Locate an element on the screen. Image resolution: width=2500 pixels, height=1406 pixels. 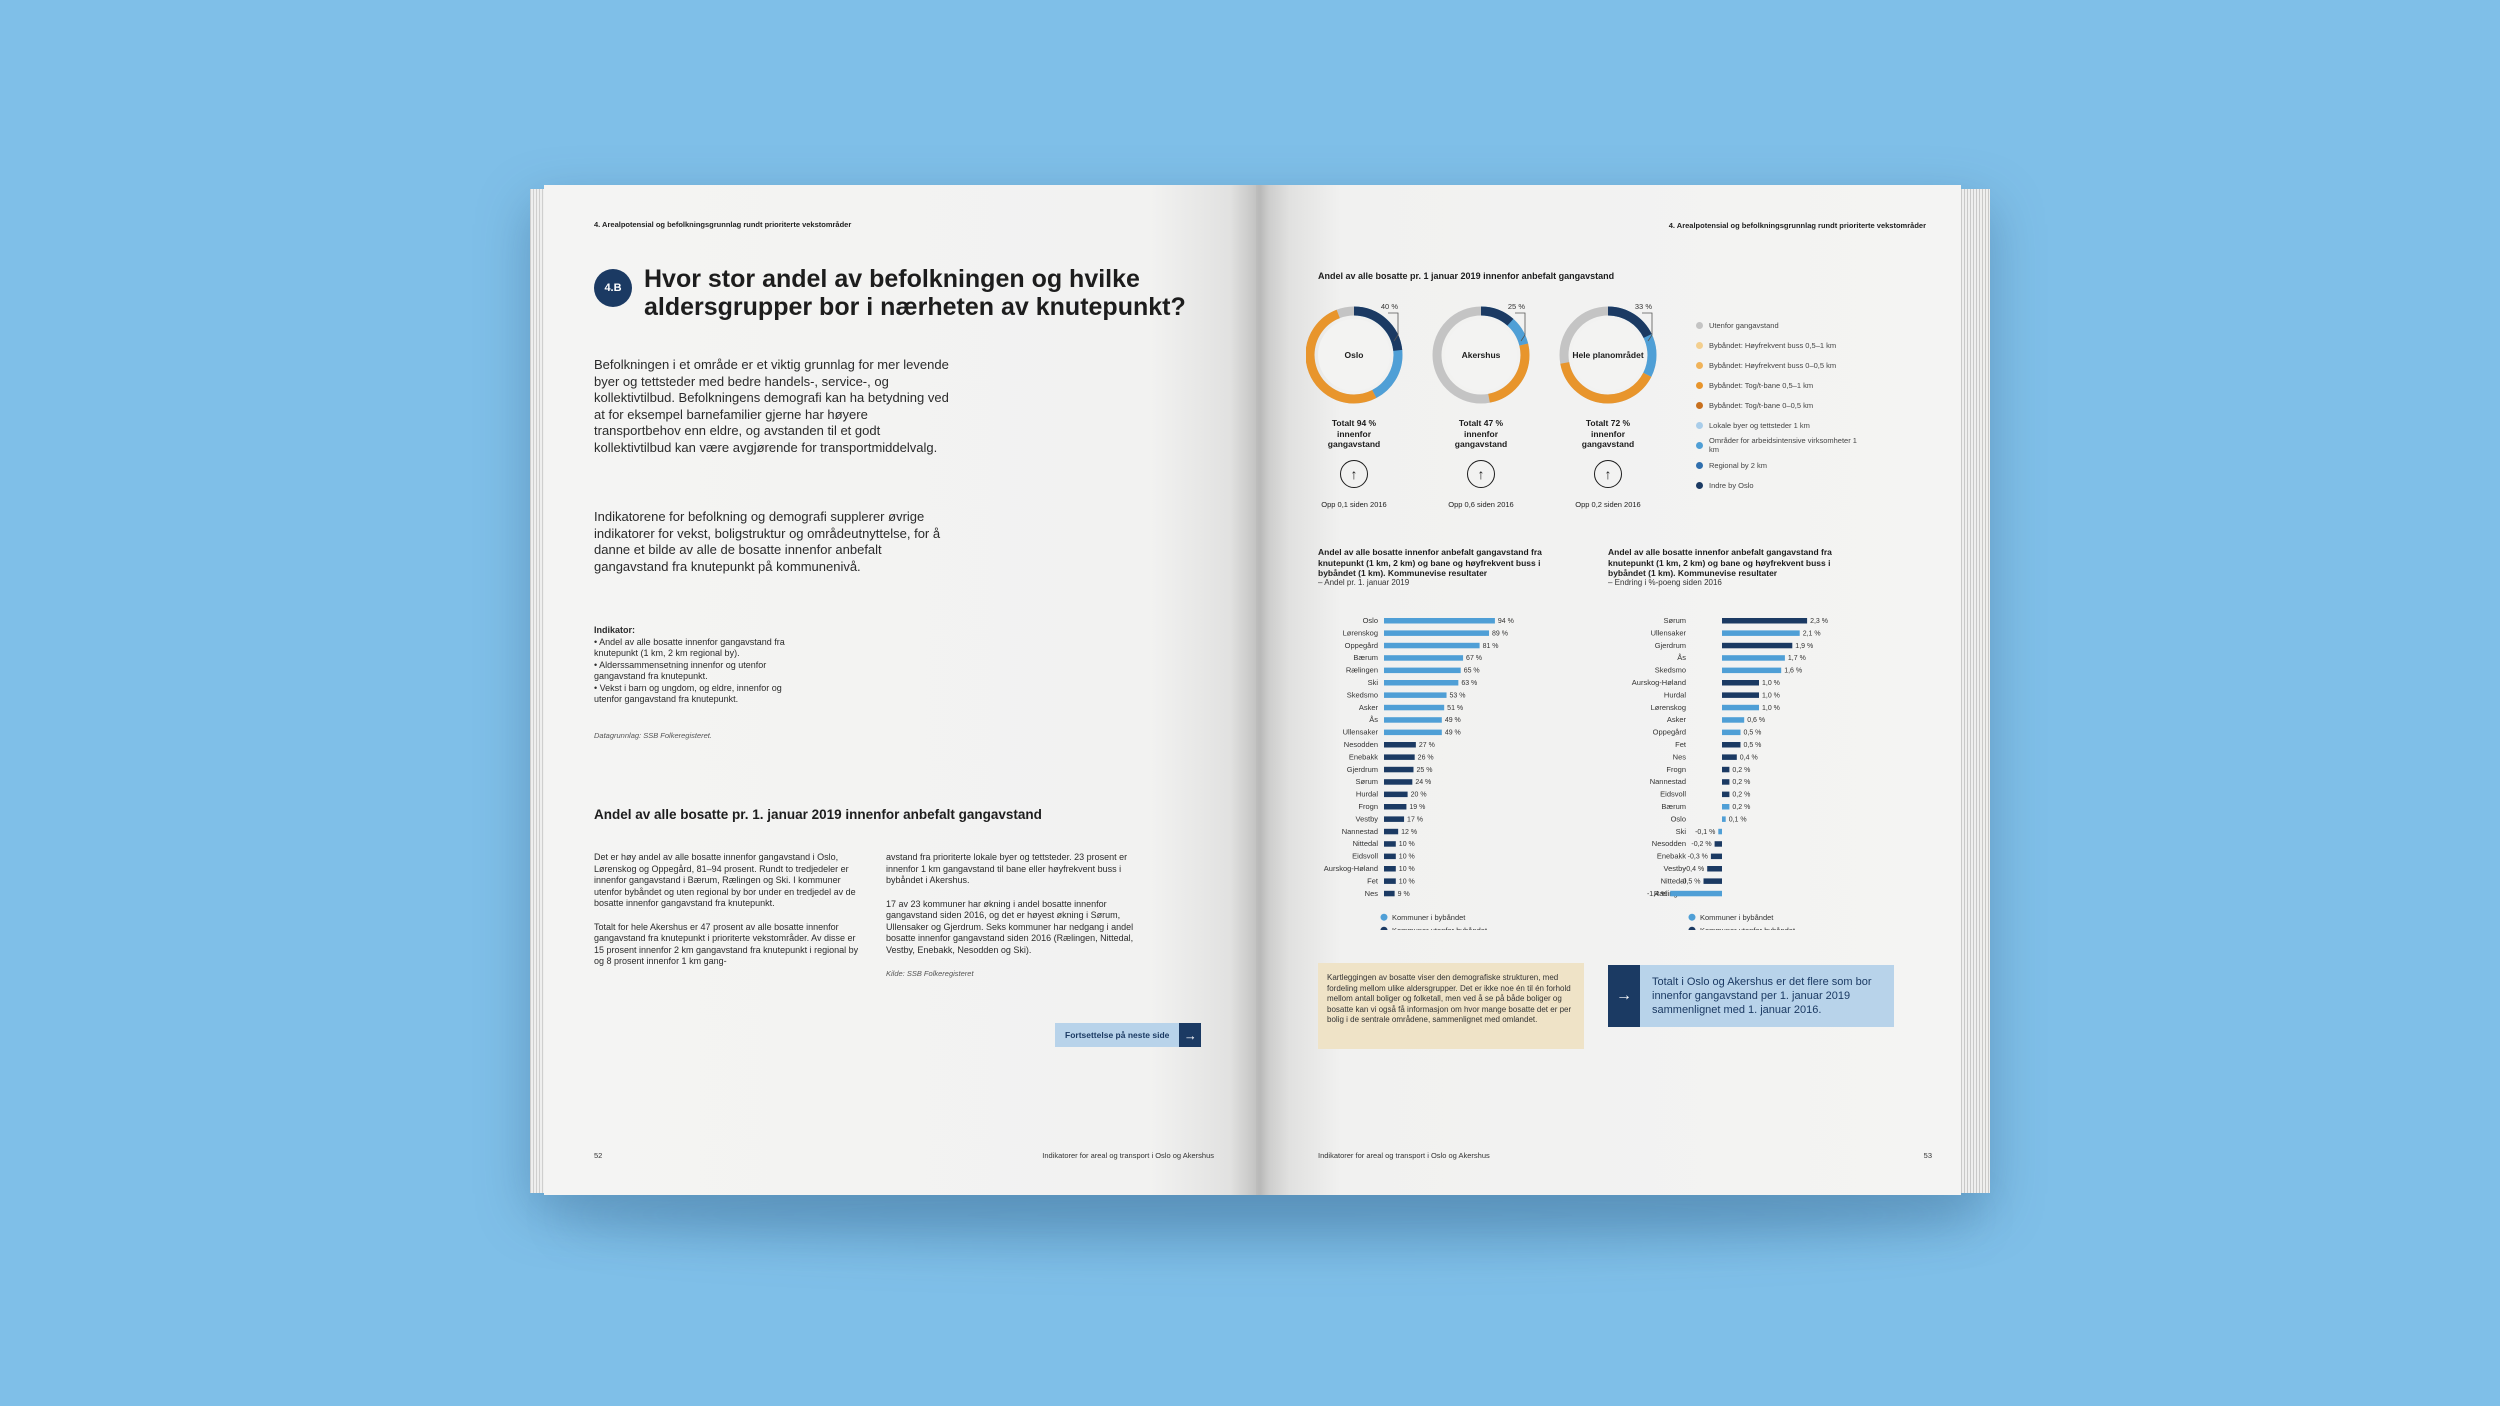
bar-category-label: Skedsmo is located at coordinates (1670, 670).